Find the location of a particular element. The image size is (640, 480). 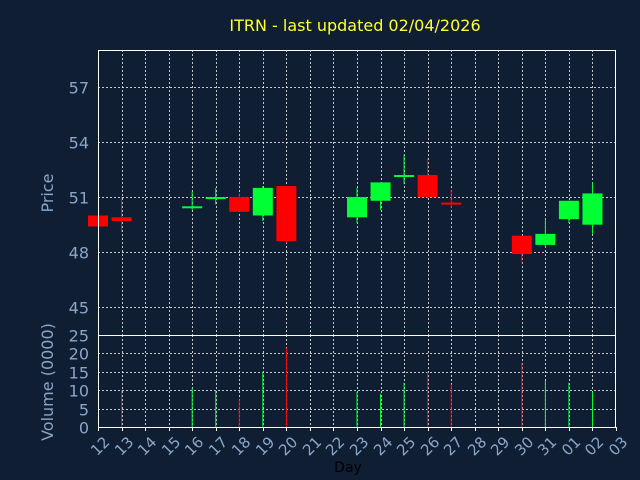

price-tick-label: 54 is located at coordinates (79, 143).